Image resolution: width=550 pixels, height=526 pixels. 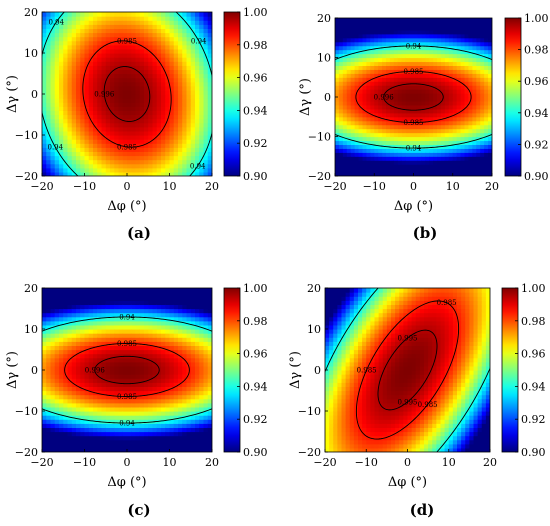 I want to click on y-tick-label: 20, so click(x=31, y=288).